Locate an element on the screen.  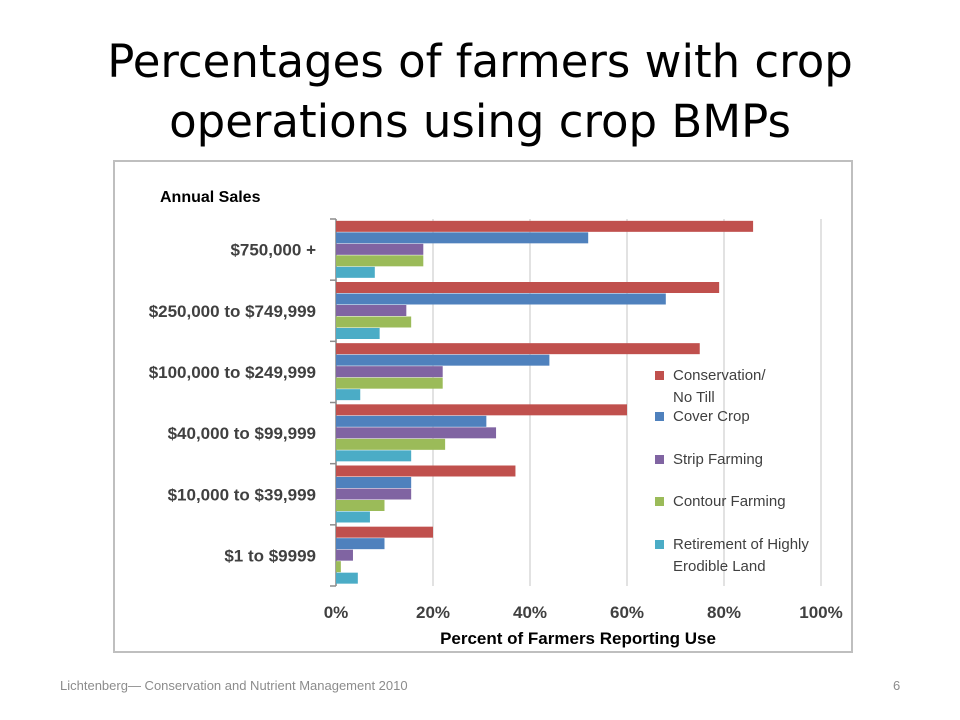
category-label-4: $10,000 to $39,999 is located at coordinates (242, 494).